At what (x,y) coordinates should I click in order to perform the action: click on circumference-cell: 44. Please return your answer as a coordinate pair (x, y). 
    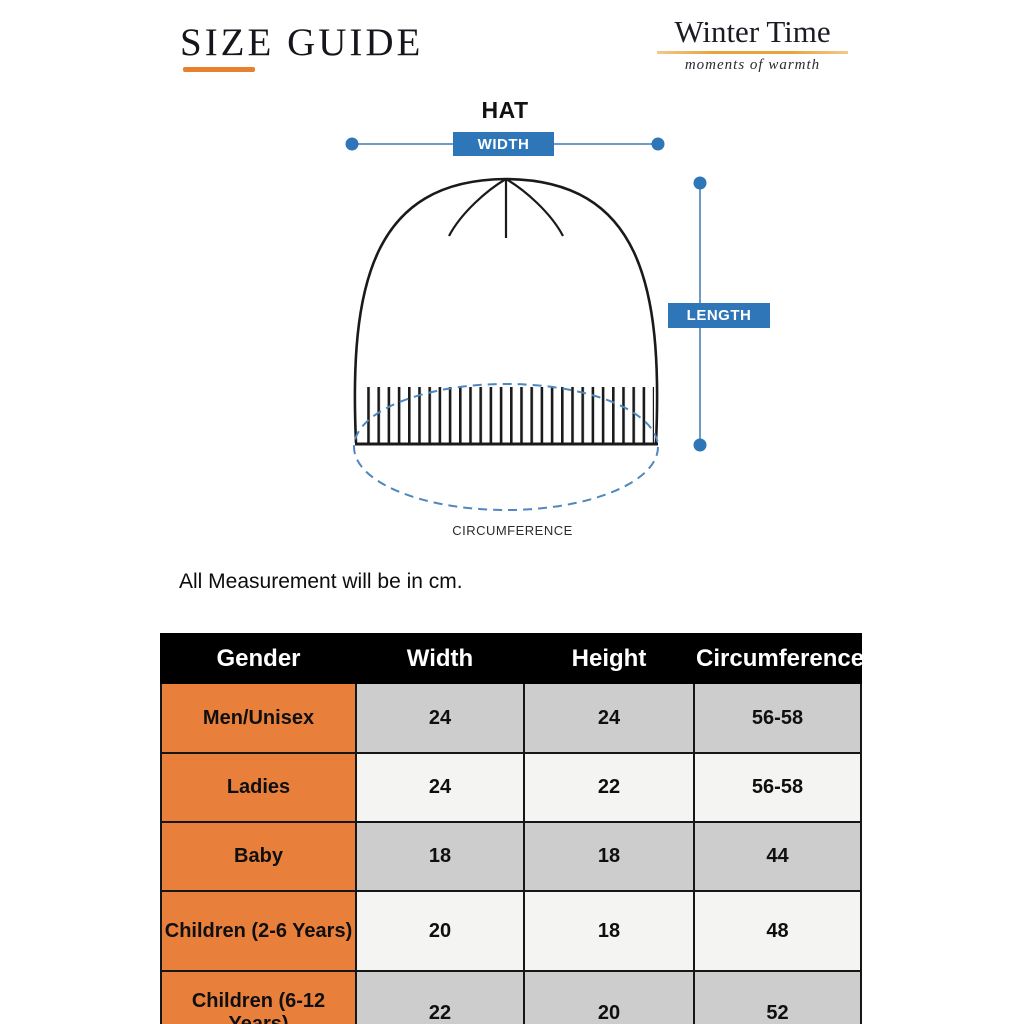
    Looking at the image, I should click on (777, 856).